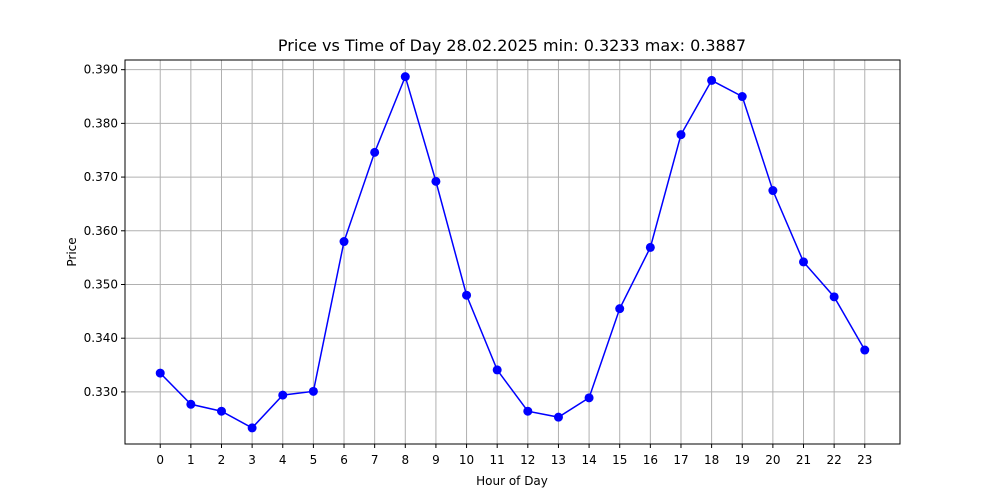  What do you see at coordinates (101, 338) in the screenshot?
I see `y-tick-label: 0.340` at bounding box center [101, 338].